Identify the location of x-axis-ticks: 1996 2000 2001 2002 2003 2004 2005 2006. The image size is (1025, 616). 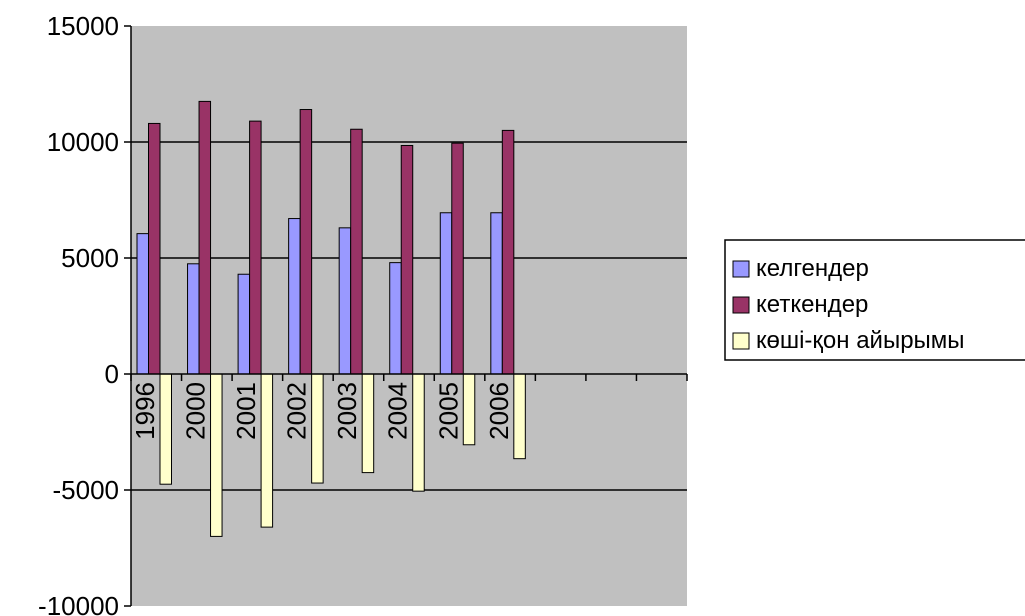
(409, 407).